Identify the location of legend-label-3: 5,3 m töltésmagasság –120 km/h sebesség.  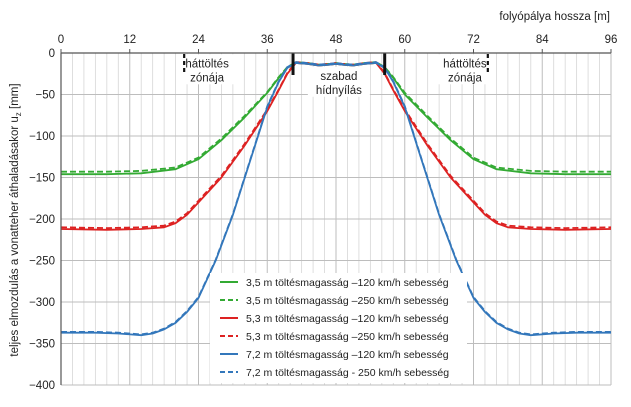
(347, 319).